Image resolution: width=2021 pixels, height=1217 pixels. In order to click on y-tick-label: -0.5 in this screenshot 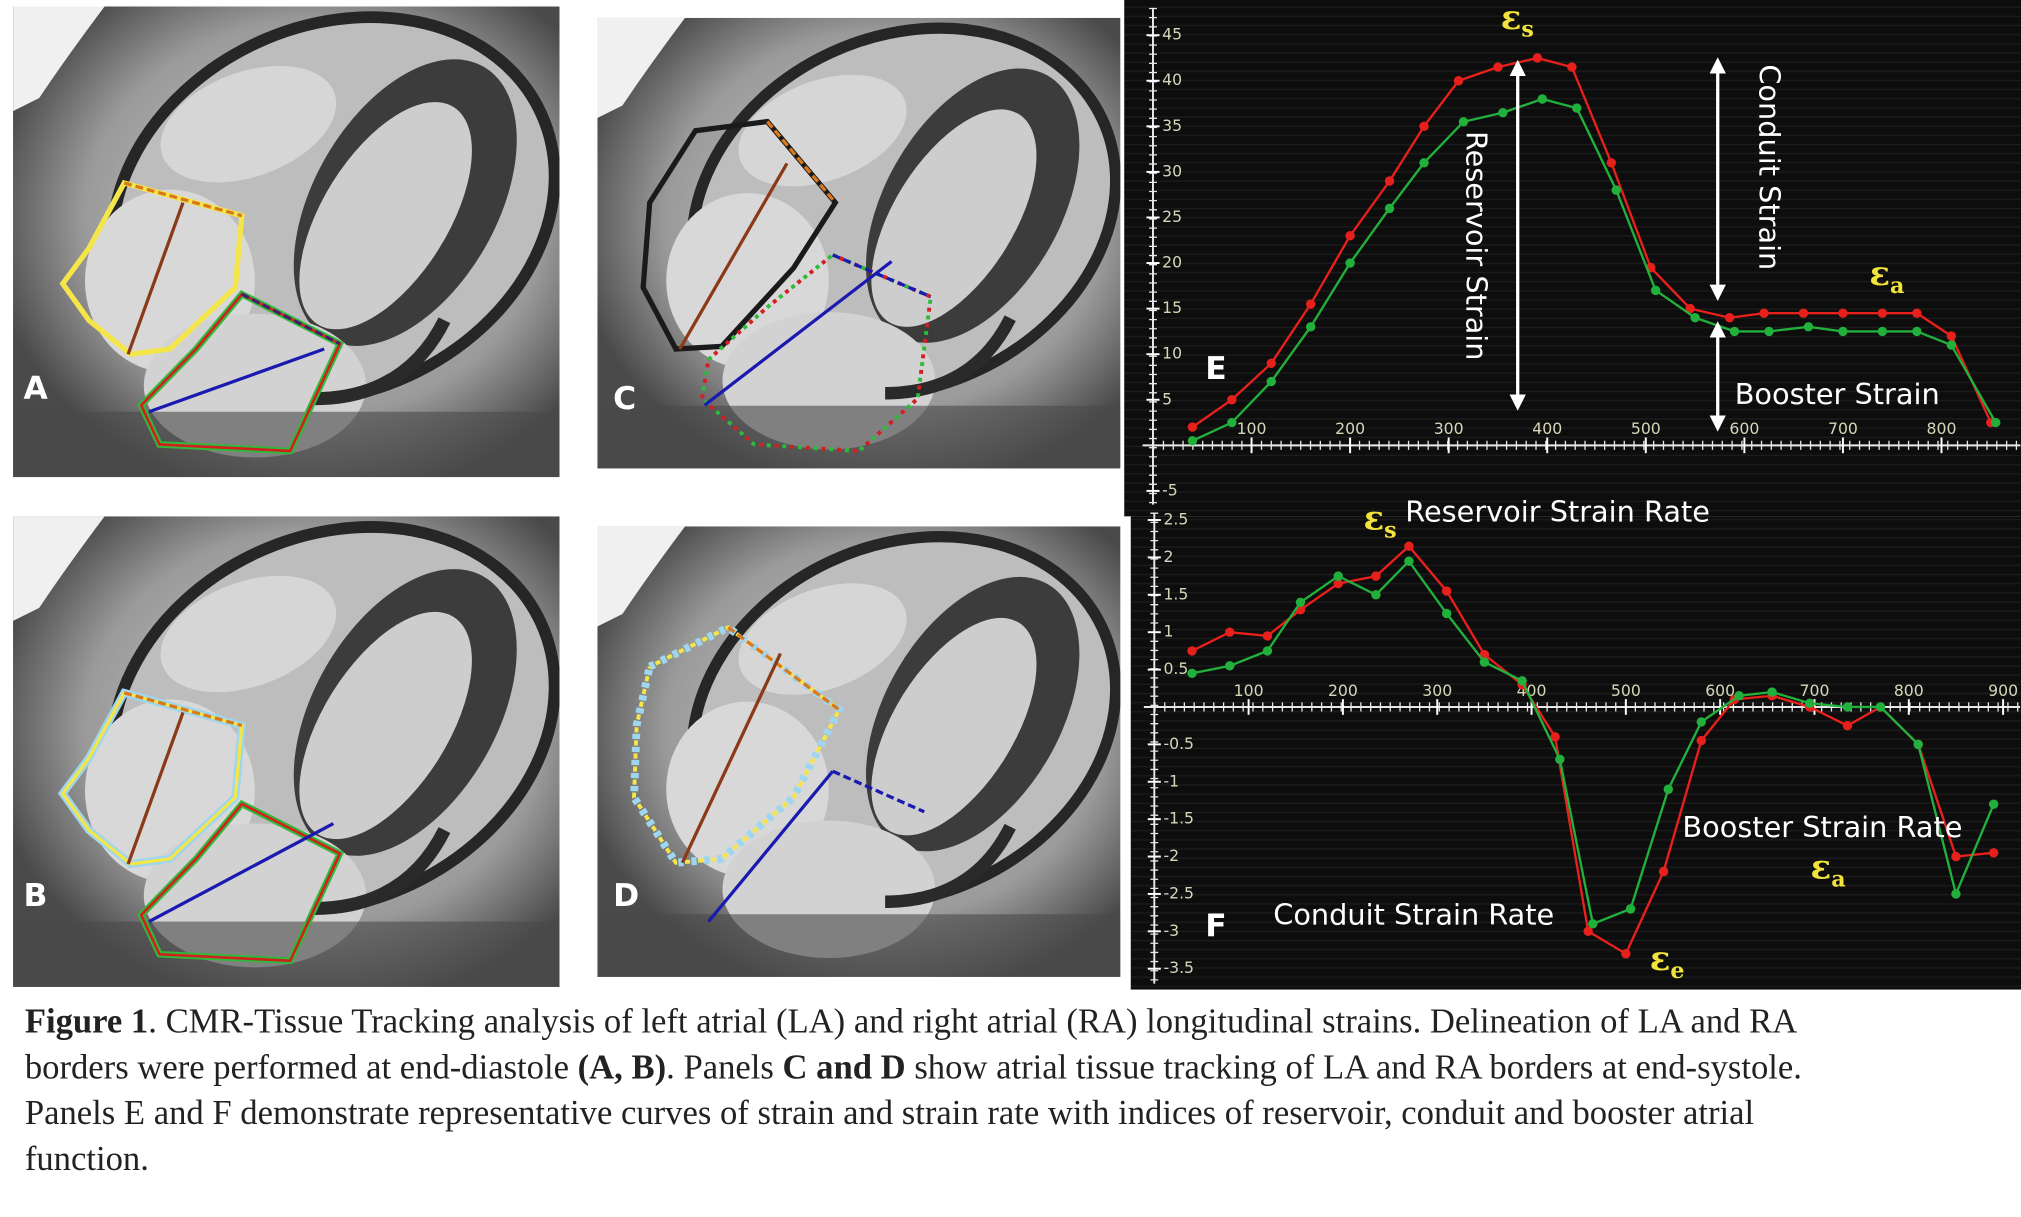, I will do `click(1178, 743)`.